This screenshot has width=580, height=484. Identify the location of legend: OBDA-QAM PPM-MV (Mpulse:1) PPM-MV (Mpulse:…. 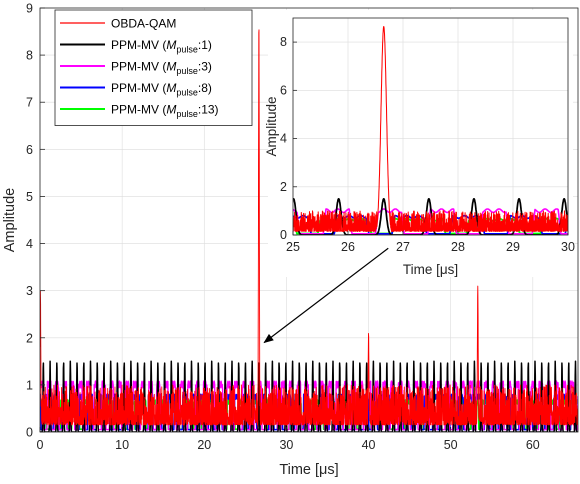
(153, 67).